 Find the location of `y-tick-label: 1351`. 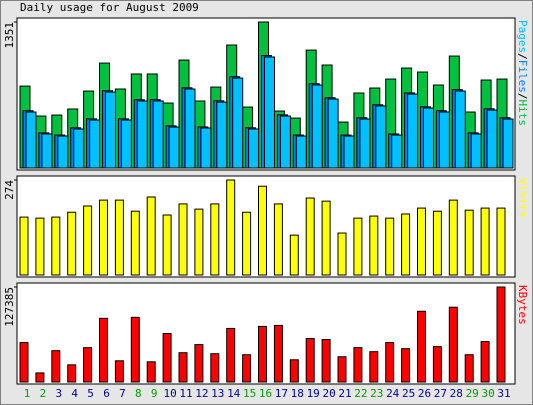

y-tick-label: 1351 is located at coordinates (9, 35).